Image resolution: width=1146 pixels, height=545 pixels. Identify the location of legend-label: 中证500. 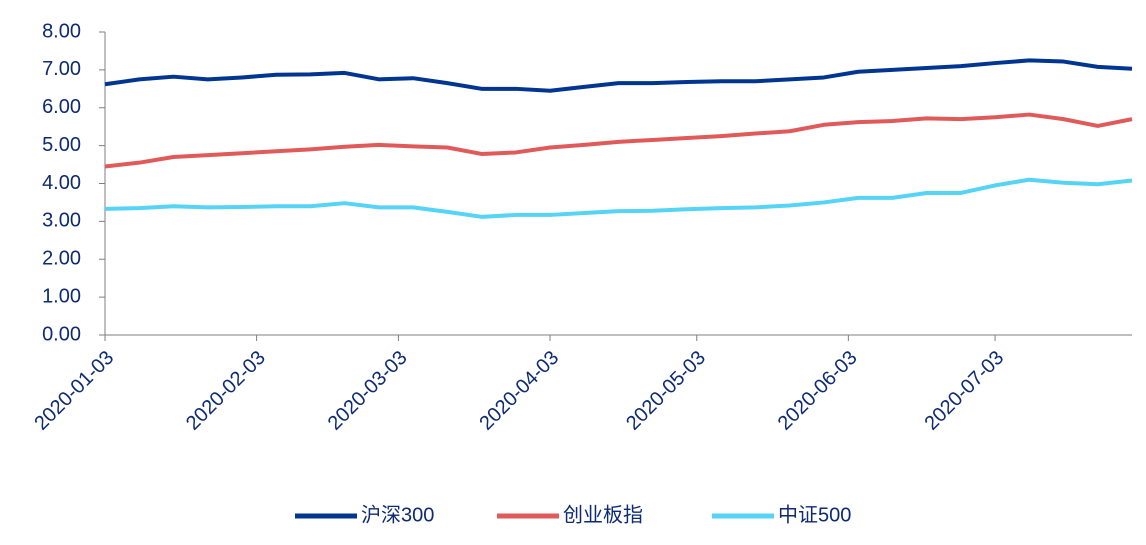
(814, 514).